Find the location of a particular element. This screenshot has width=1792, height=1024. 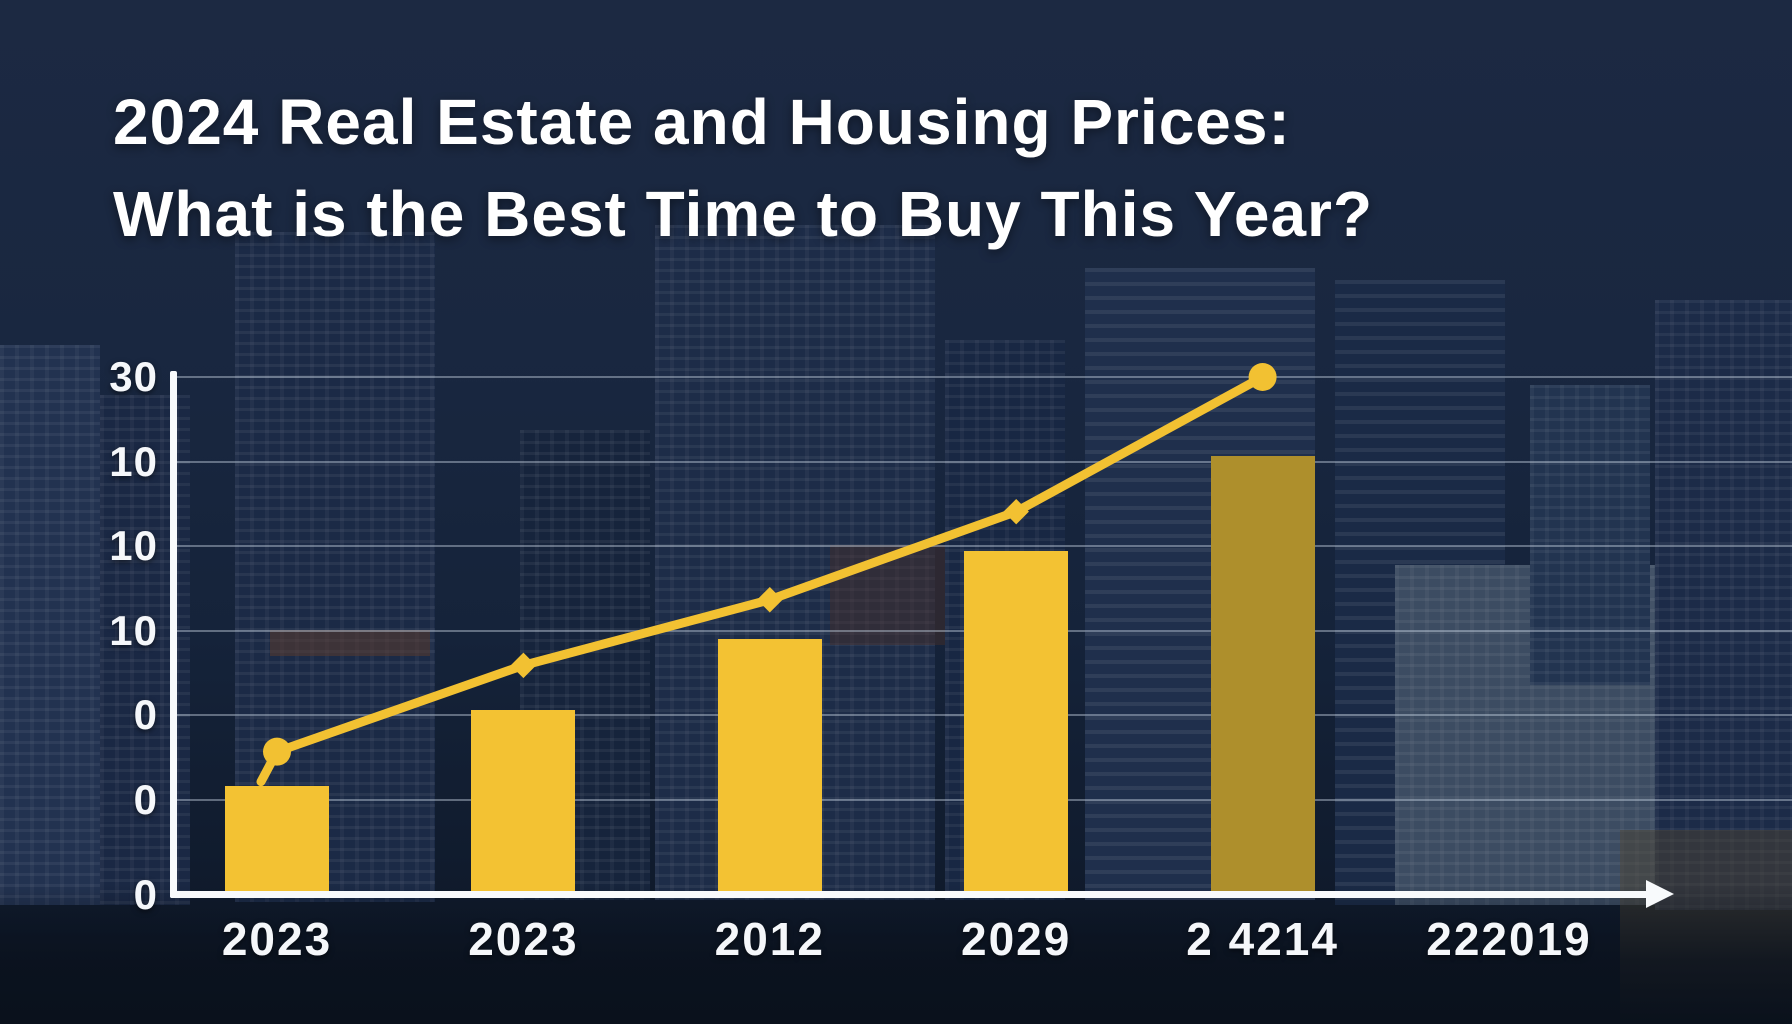

page-title-line1: 2024 Real Estate and Housing Prices: is located at coordinates (702, 122).